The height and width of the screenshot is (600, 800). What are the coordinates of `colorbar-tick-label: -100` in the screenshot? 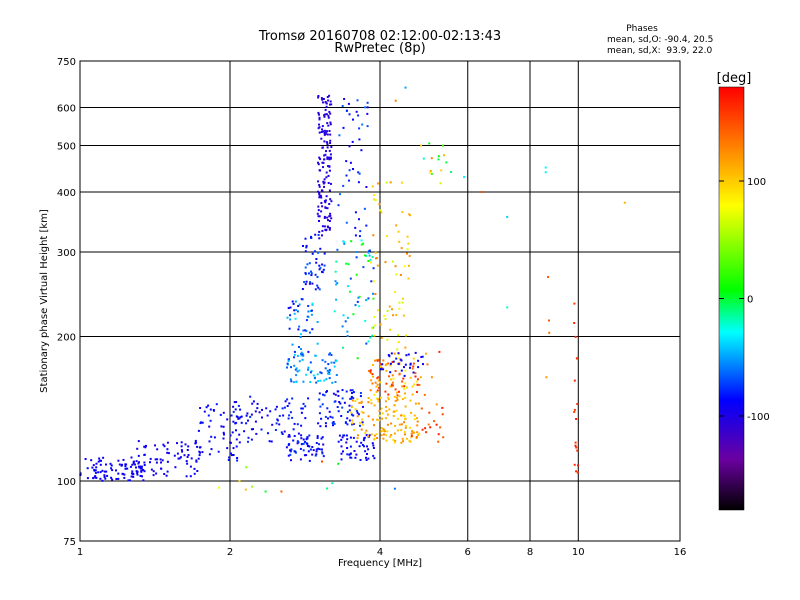 It's located at (758, 417).